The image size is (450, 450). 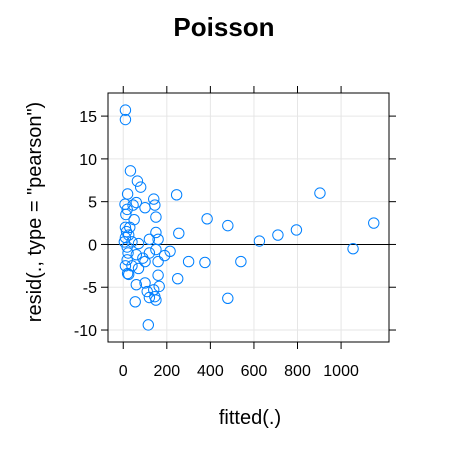 I want to click on y-tick-label: 0, so click(x=92, y=245).